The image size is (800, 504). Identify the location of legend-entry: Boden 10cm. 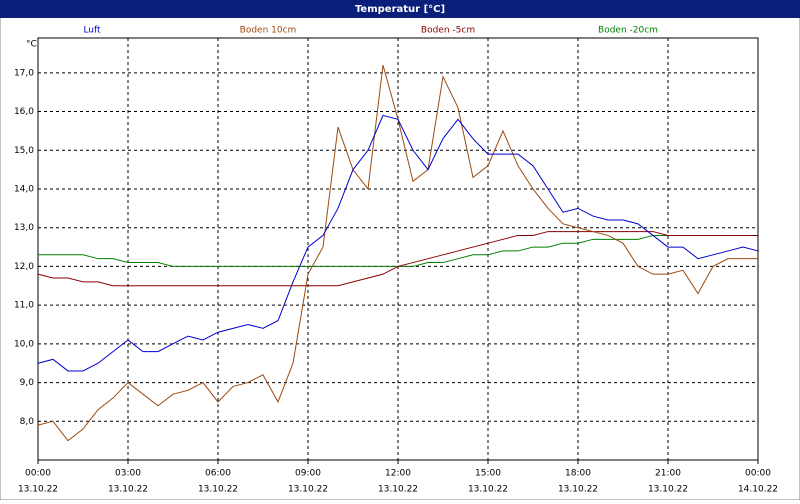
(268, 31).